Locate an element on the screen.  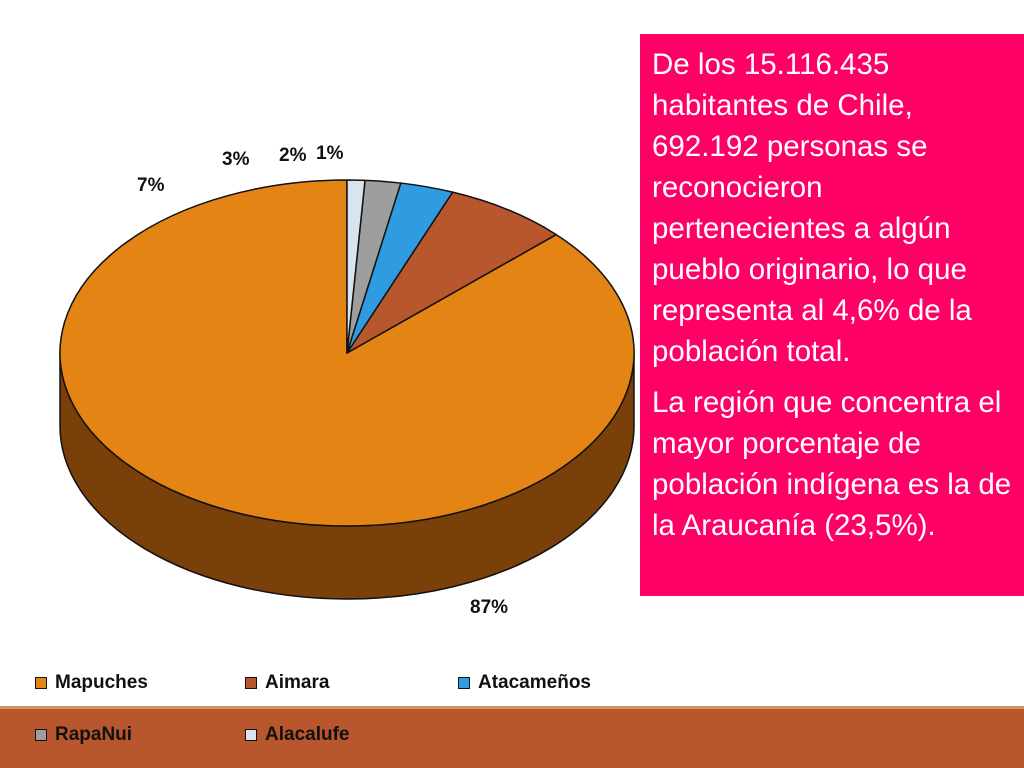
data-label-alacalufe: 1% is located at coordinates (330, 153).